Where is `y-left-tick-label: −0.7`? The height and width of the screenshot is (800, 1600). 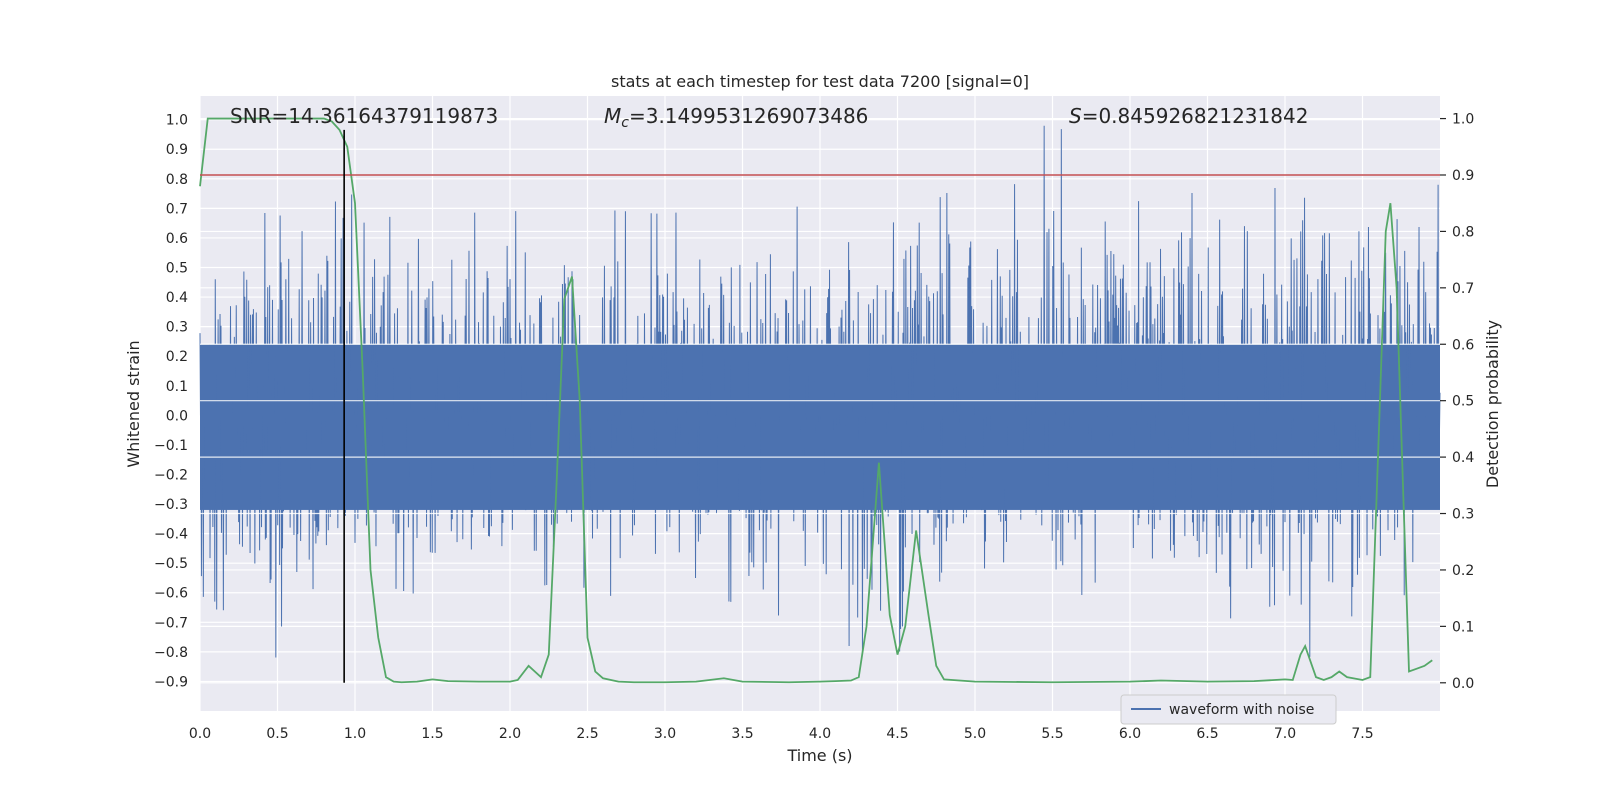 y-left-tick-label: −0.7 is located at coordinates (171, 623).